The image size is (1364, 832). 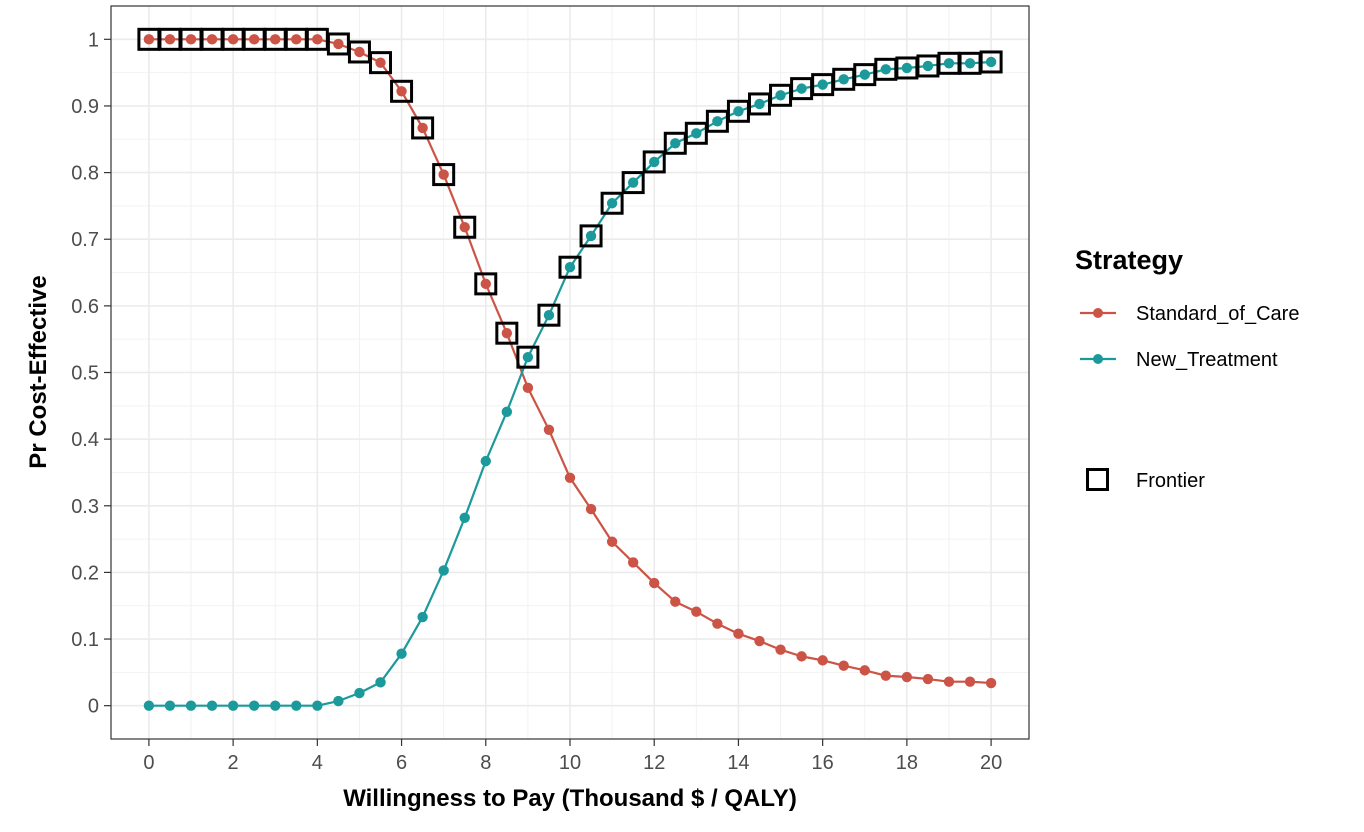 I want to click on x-axis-title: Willingness to Pay (Thousand $ / QALY), so click(x=570, y=798).